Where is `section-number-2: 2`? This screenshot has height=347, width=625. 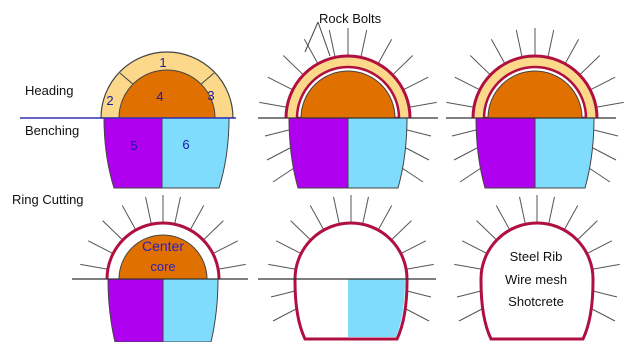
section-number-2: 2 is located at coordinates (109, 100).